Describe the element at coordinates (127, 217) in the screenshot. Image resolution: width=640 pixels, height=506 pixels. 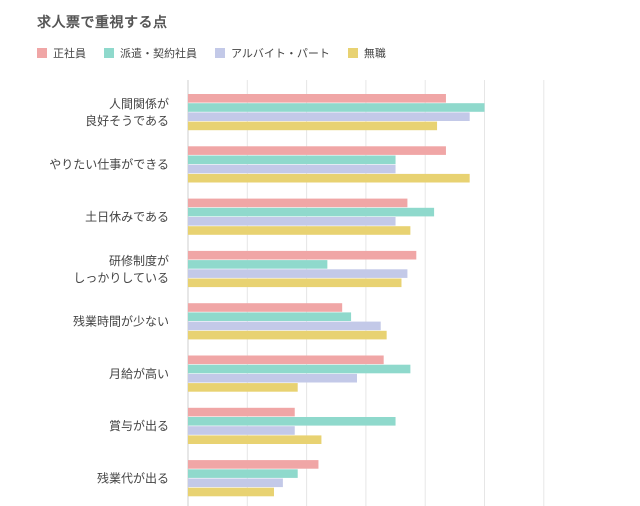
I see `category-label-2-0: 土日休みである` at that location.